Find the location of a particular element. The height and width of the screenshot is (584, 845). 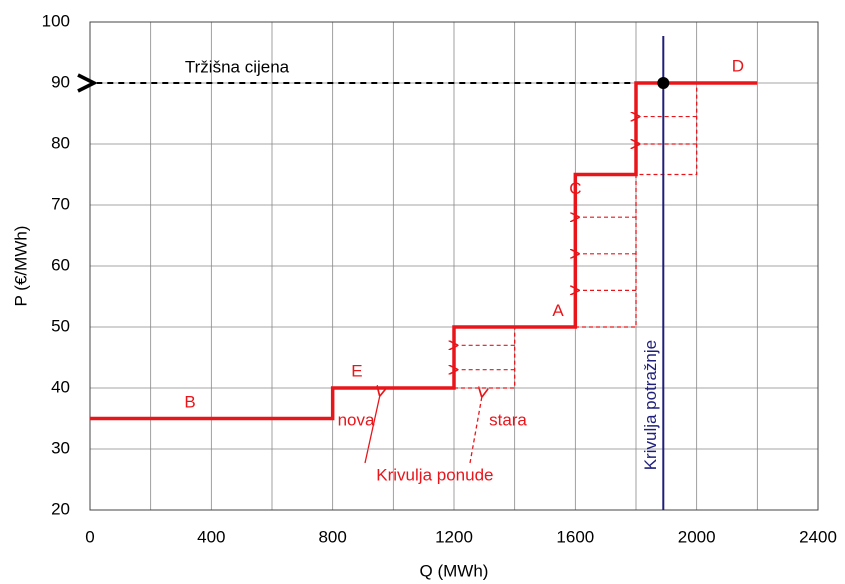

market-price-label: Tržišna cijena is located at coordinates (237, 66).